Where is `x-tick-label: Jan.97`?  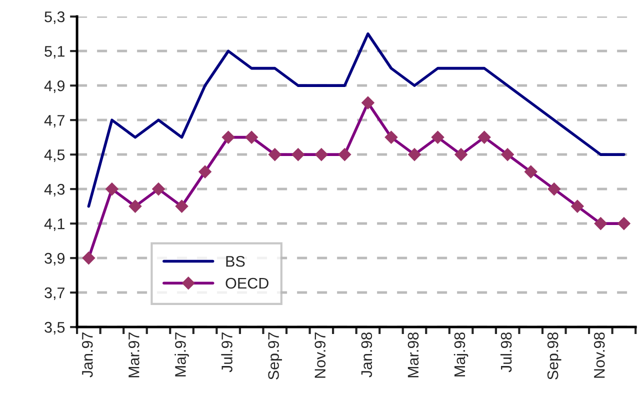
x-tick-label: Jan.97 is located at coordinates (87, 355).